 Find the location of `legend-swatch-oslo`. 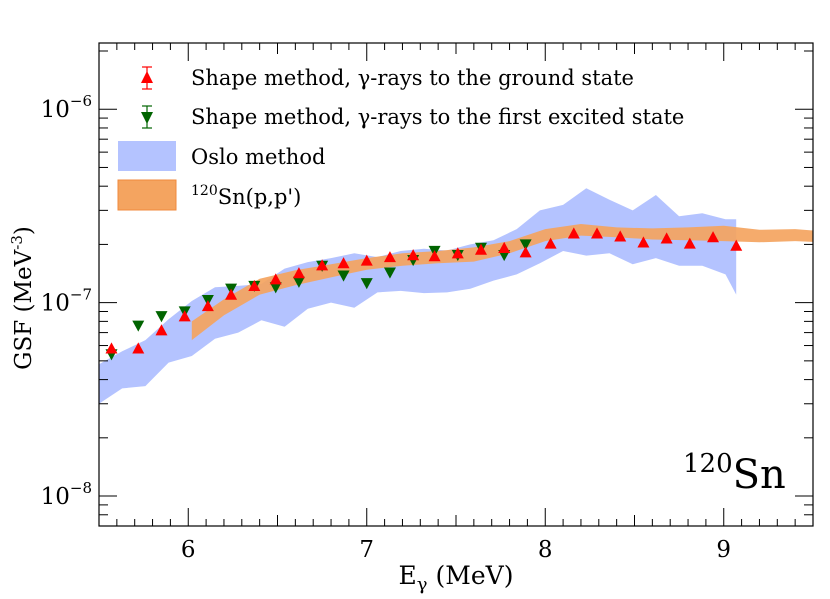

legend-swatch-oslo is located at coordinates (147, 156).